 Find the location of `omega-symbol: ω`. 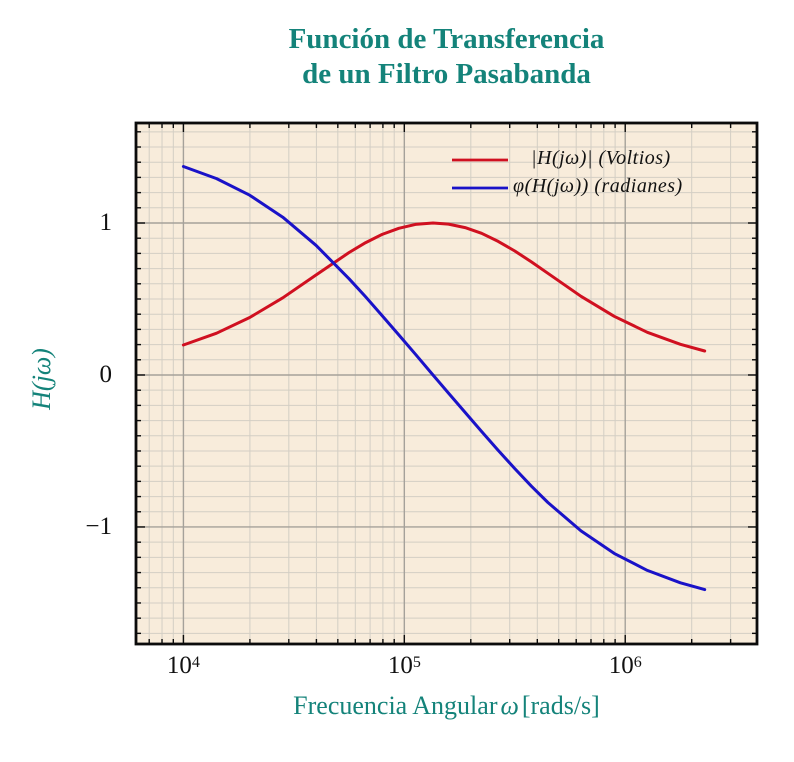

omega-symbol: ω is located at coordinates (509, 705).